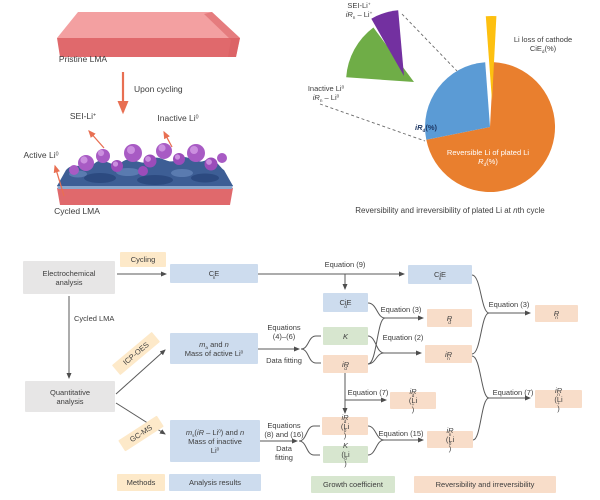 The width and height of the screenshot is (600, 500). What do you see at coordinates (387, 43) in the screenshot?
I see `pie-exploded-sei-li` at bounding box center [387, 43].